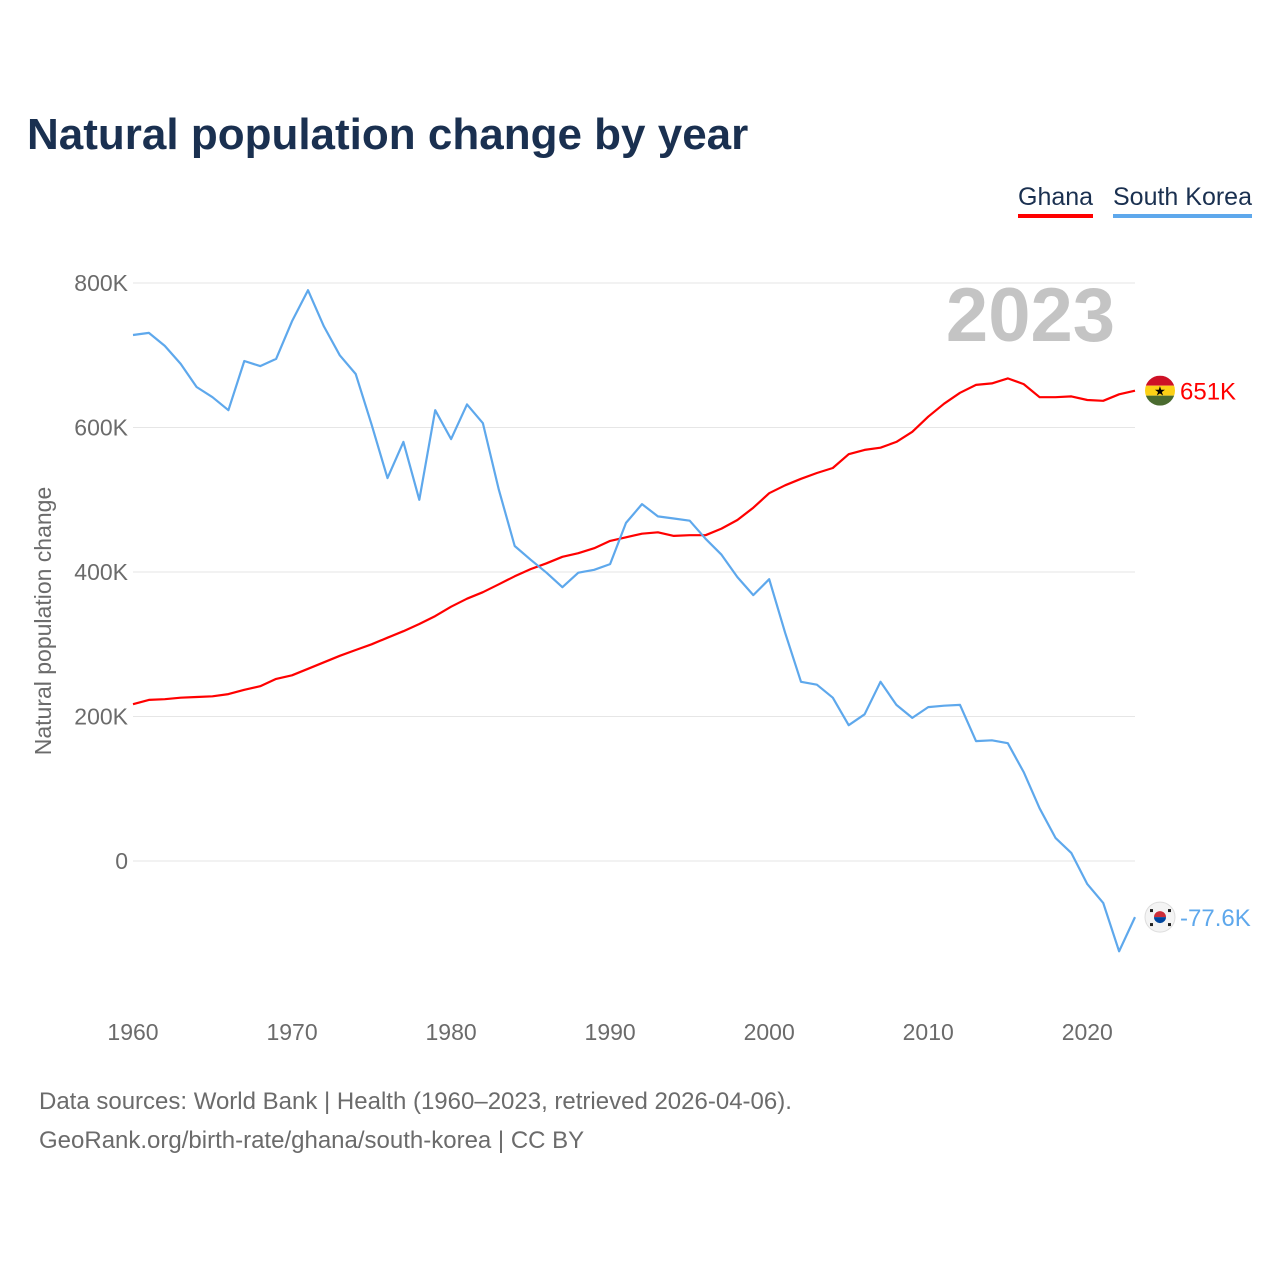 This screenshot has height=1280, width=1280. Describe the element at coordinates (928, 1032) in the screenshot. I see `x-tick-label: 2010` at that location.